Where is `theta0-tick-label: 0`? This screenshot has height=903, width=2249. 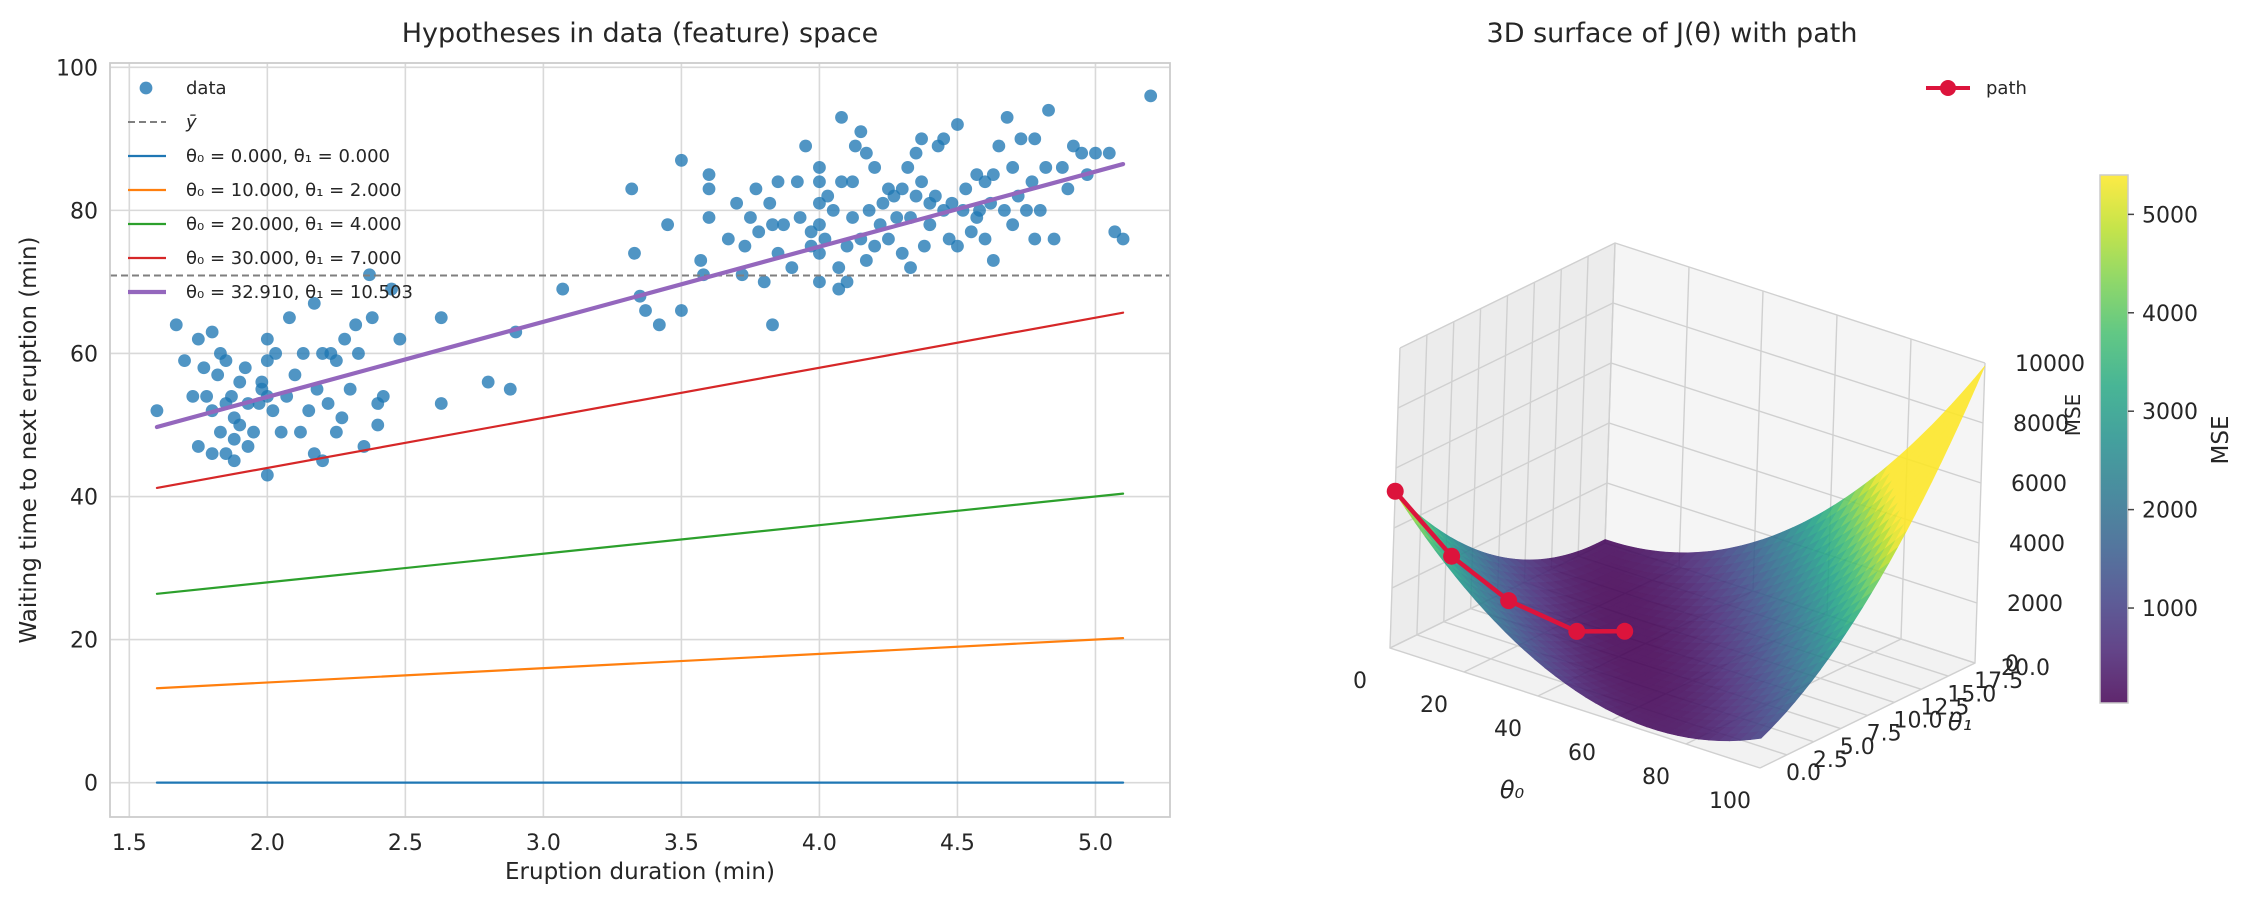 theta0-tick-label: 0 is located at coordinates (1360, 681).